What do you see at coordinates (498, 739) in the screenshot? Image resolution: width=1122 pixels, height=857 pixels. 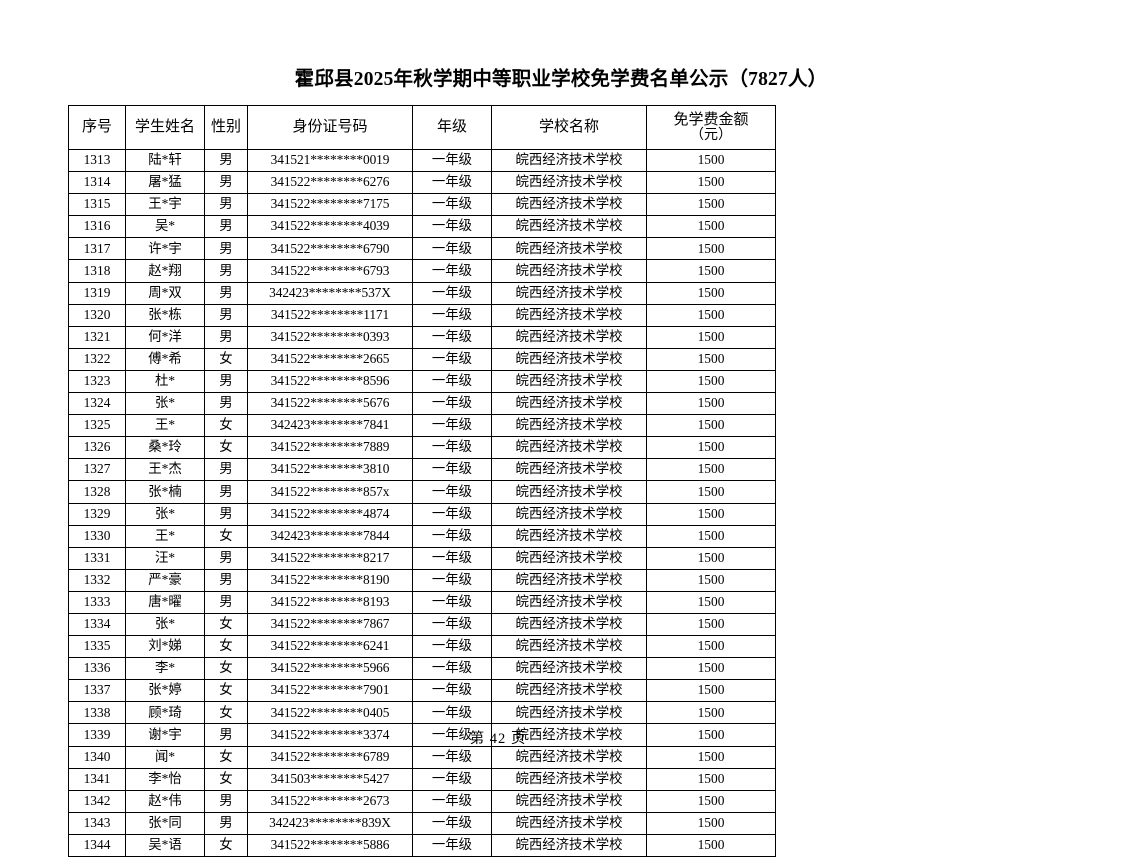 I see `page-number-label: 第 42 页` at bounding box center [498, 739].